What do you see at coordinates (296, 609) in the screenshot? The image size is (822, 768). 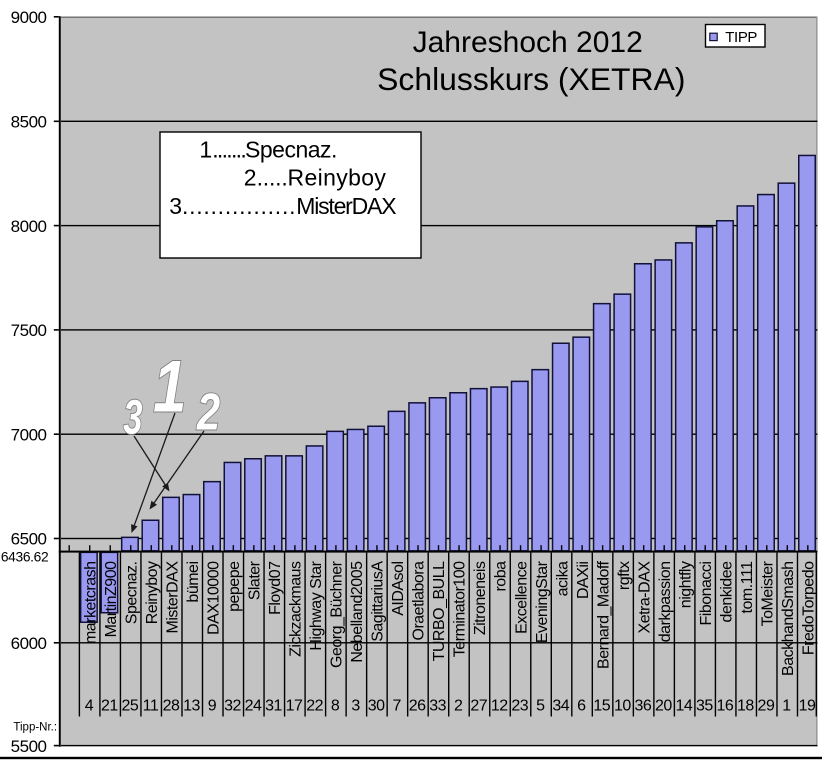 I see `svg-text: Zickzackmaus` at bounding box center [296, 609].